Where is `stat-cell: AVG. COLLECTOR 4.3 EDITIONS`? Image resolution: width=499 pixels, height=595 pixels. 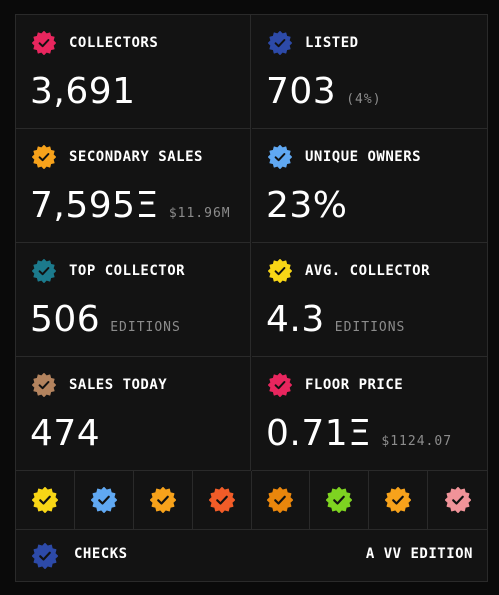 stat-cell: AVG. COLLECTOR 4.3 EDITIONS is located at coordinates (369, 300).